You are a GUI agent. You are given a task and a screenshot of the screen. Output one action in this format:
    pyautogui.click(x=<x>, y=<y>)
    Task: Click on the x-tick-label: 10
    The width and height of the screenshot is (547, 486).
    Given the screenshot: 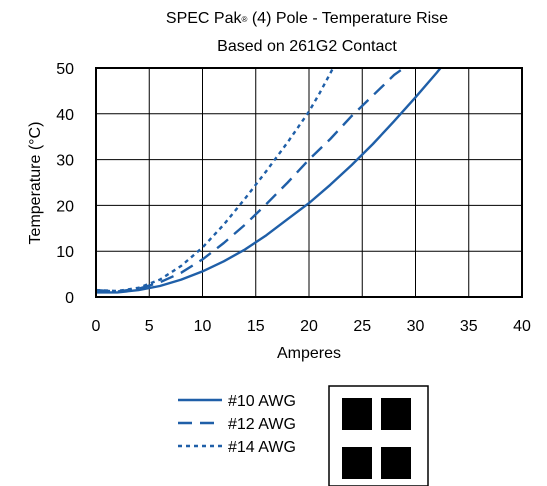 What is the action you would take?
    pyautogui.click(x=203, y=326)
    